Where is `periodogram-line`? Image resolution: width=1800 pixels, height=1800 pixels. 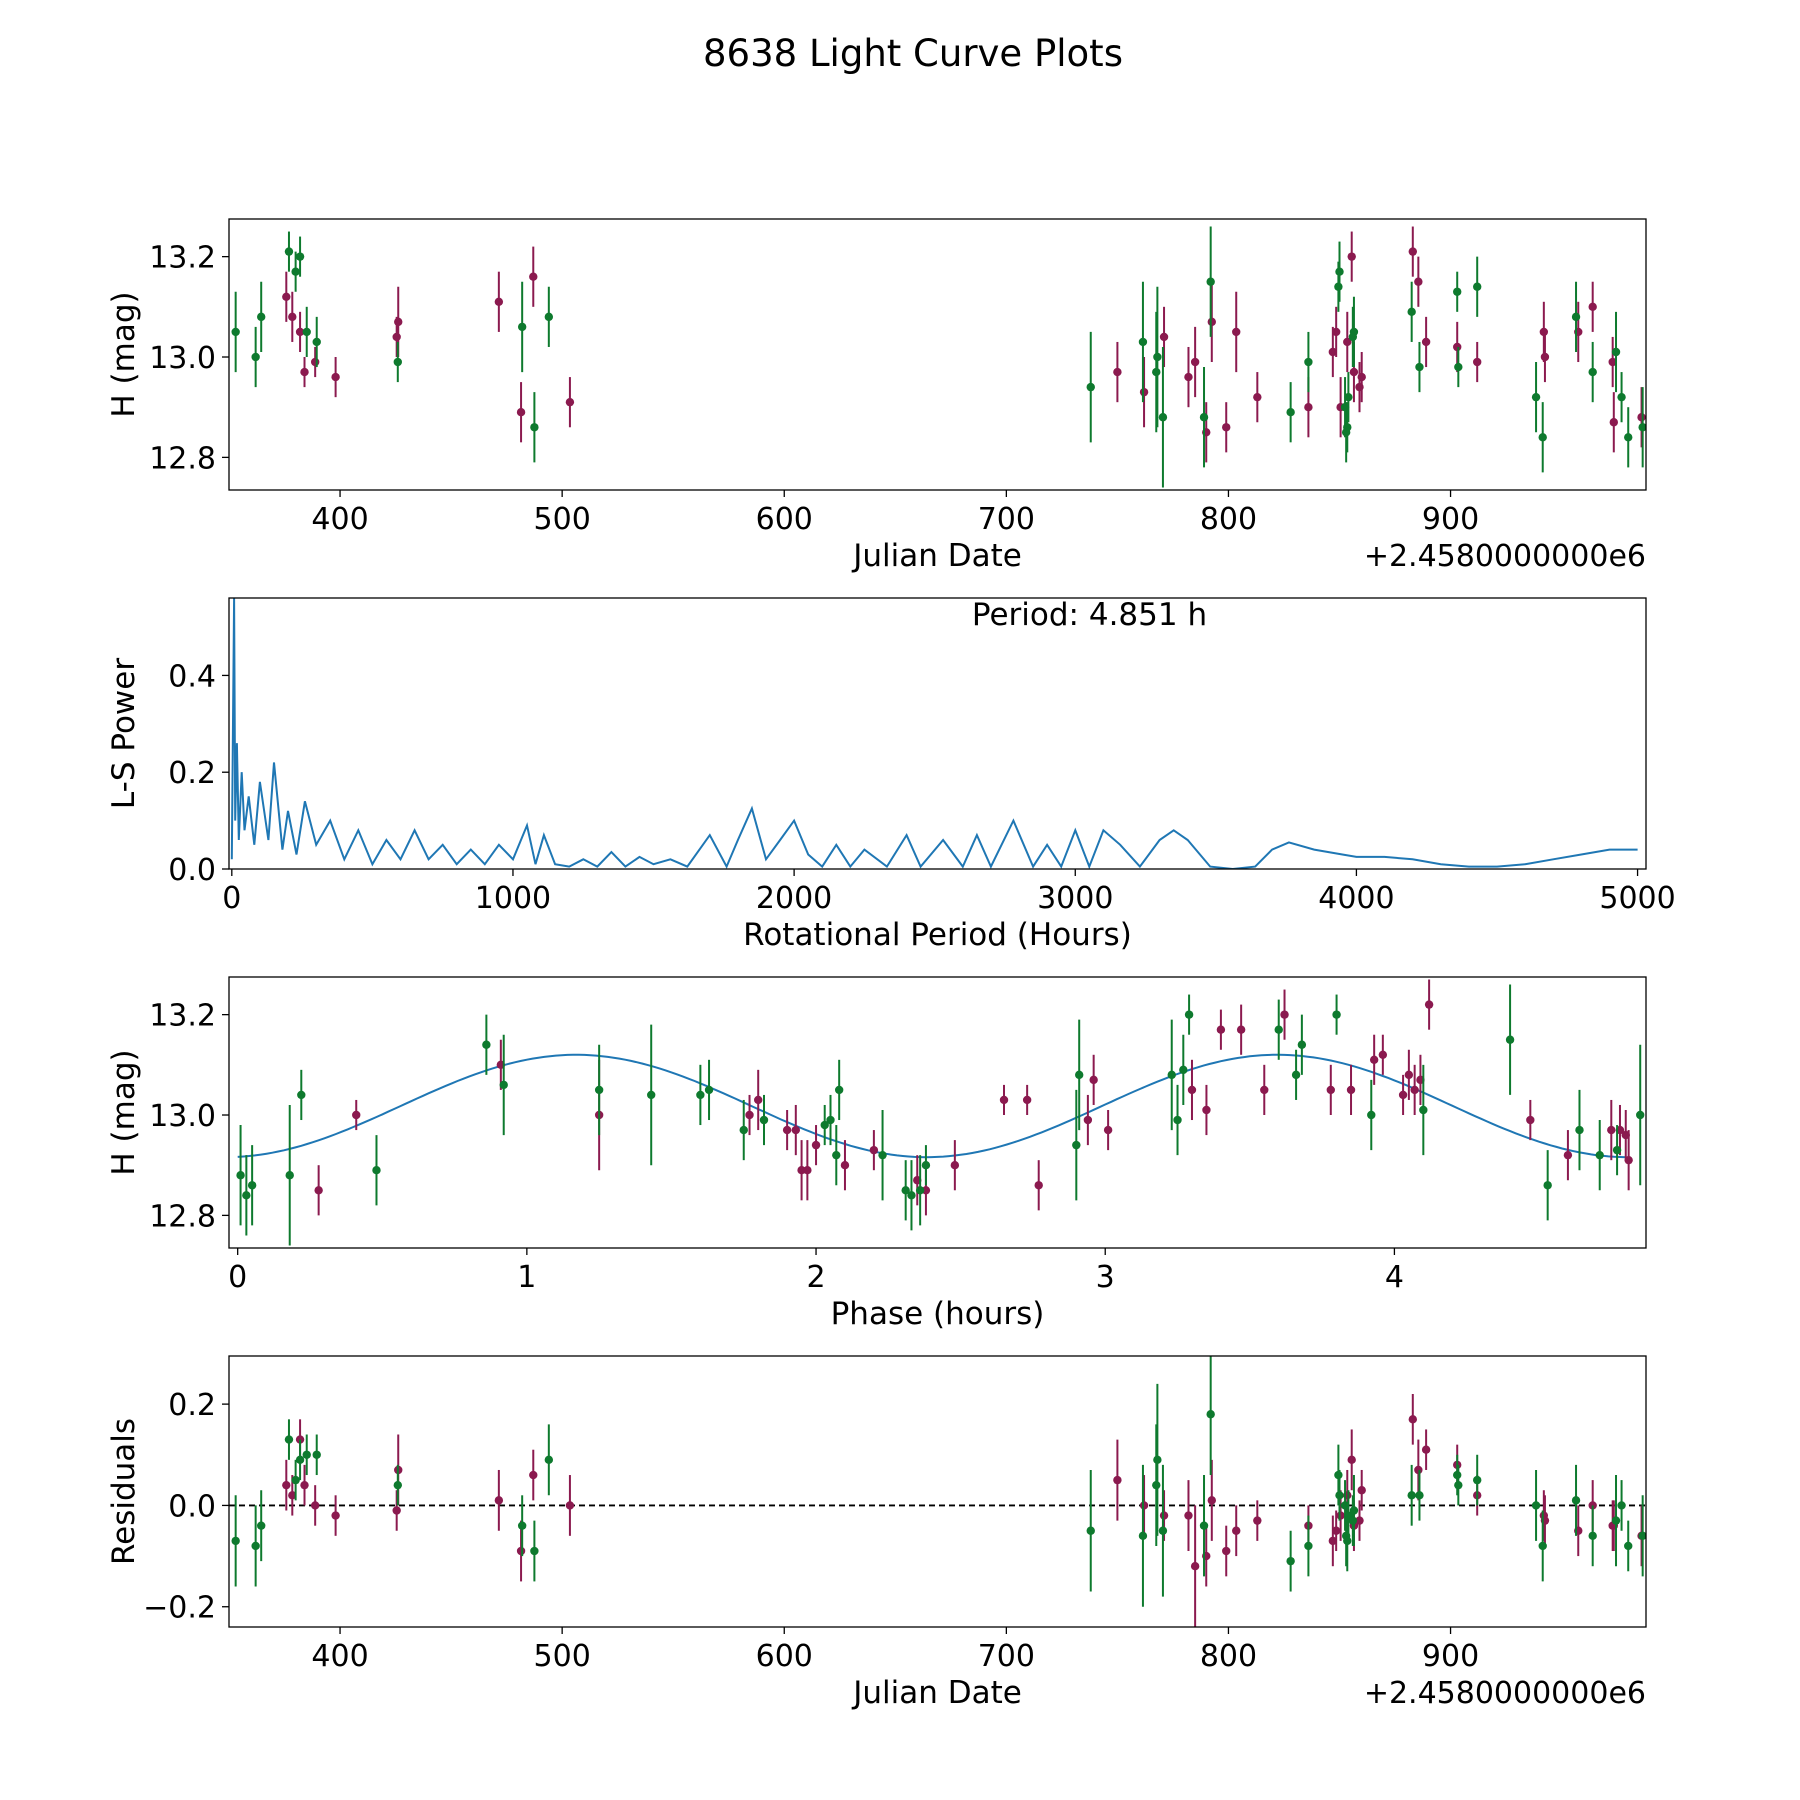 periodogram-line is located at coordinates (934, 733).